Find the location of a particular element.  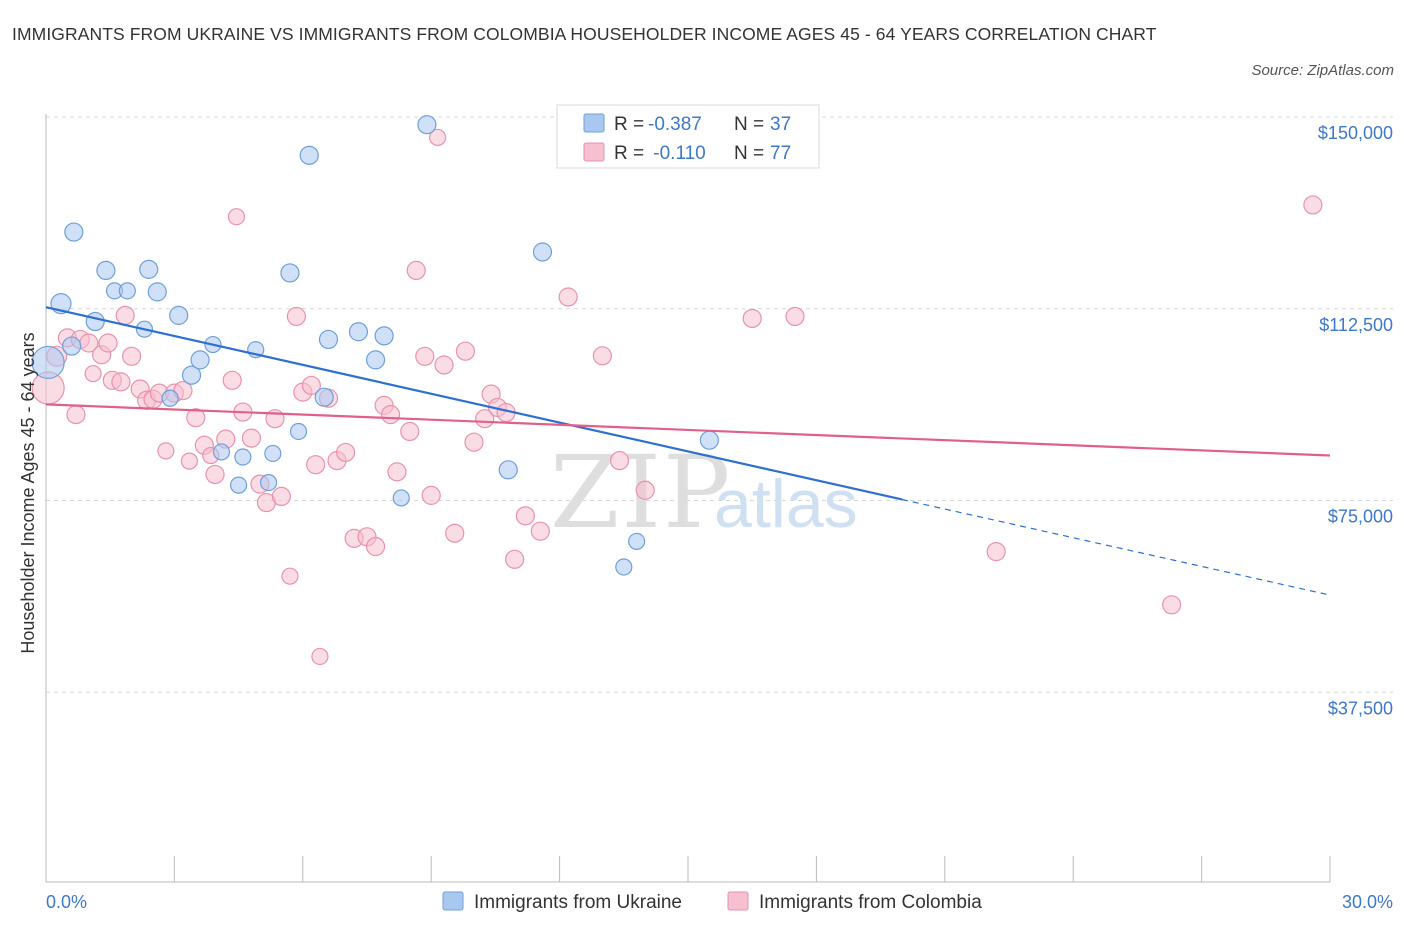

source-label: Source: ZipAtlas.com is located at coordinates (1322, 70).